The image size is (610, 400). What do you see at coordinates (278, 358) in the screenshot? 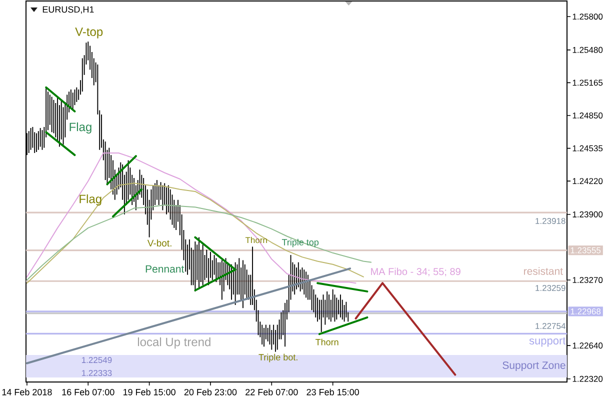
I see `annotation: Triple bot.` at bounding box center [278, 358].